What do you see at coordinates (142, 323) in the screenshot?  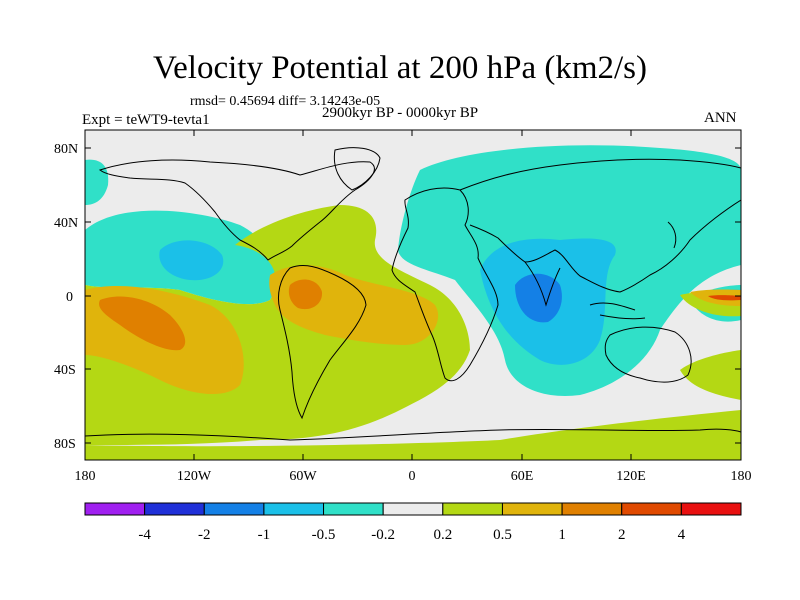 I see `positive-max-pacific` at bounding box center [142, 323].